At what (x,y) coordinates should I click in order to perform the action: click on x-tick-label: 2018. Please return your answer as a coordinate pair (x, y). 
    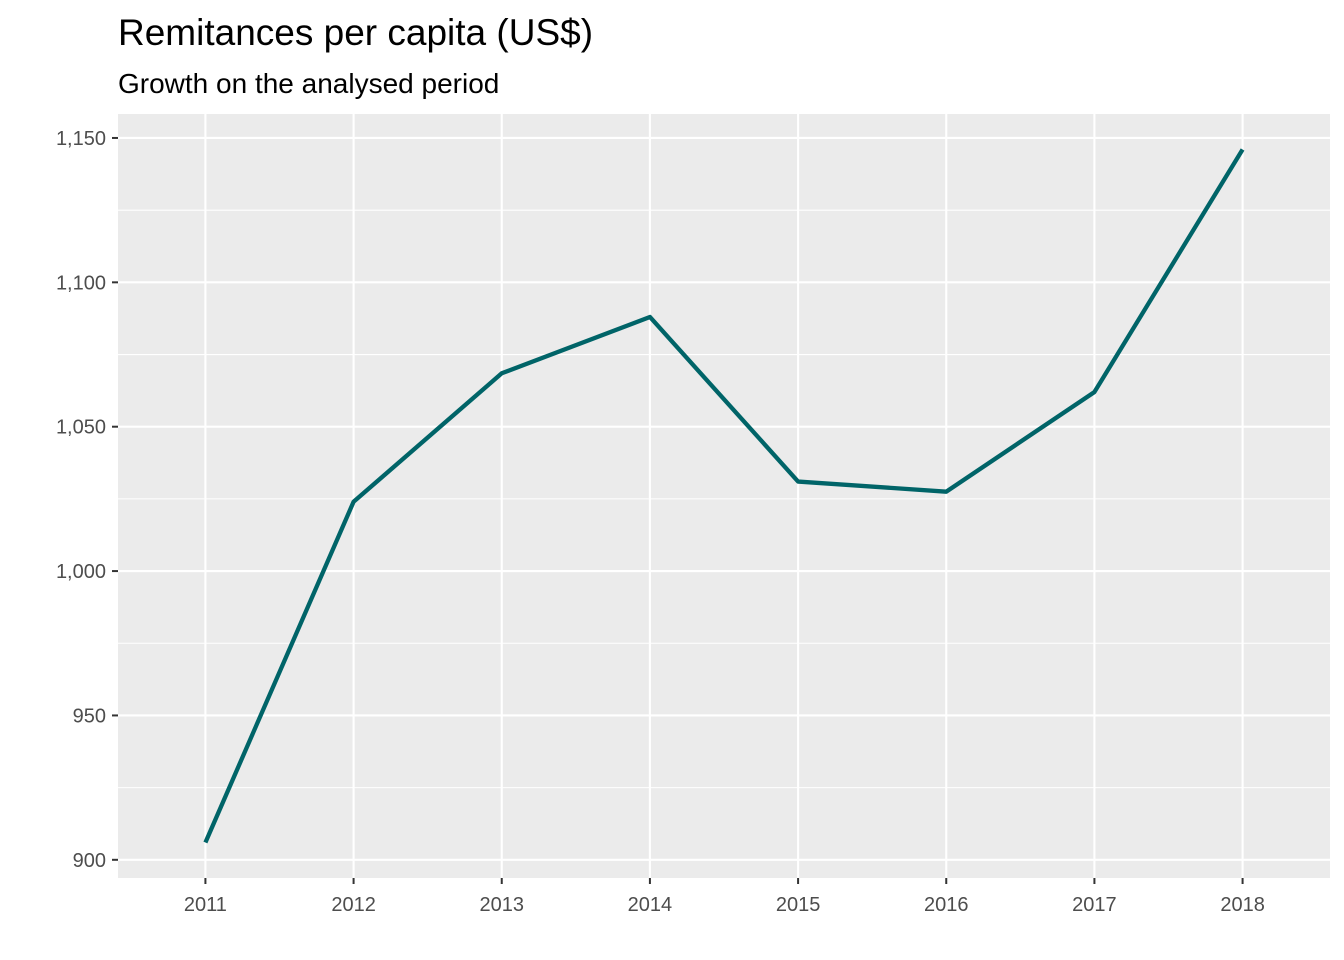
    Looking at the image, I should click on (1242, 905).